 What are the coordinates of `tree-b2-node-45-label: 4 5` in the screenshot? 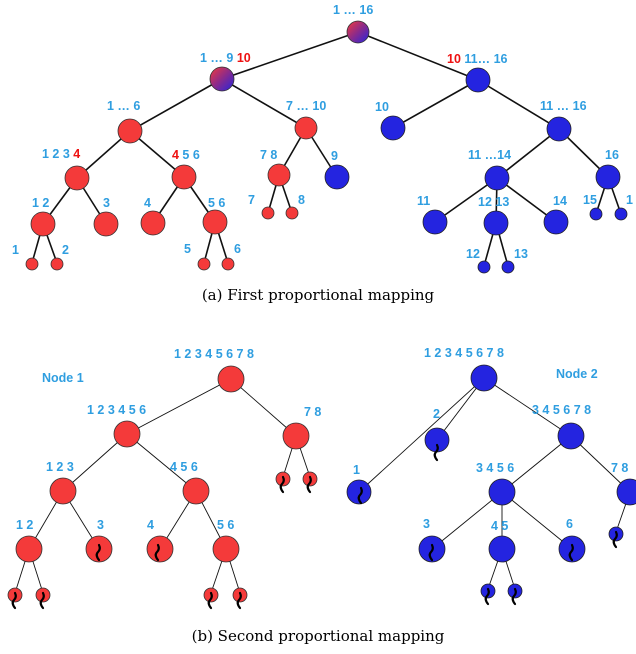 It's located at (499, 526).